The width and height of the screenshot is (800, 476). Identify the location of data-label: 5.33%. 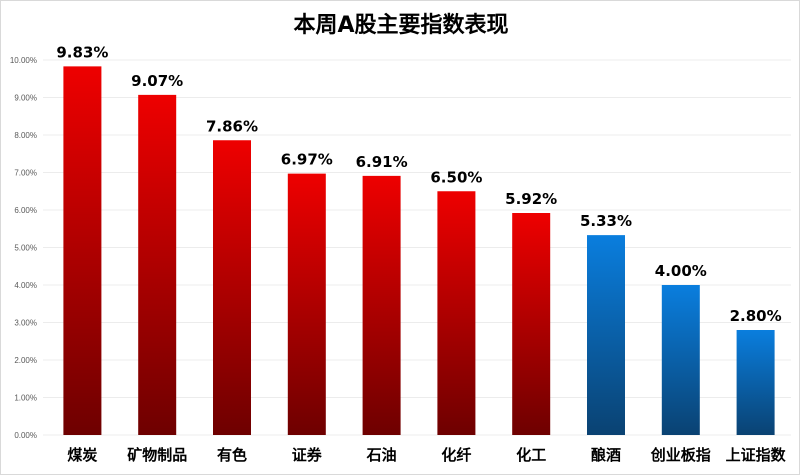
(606, 221).